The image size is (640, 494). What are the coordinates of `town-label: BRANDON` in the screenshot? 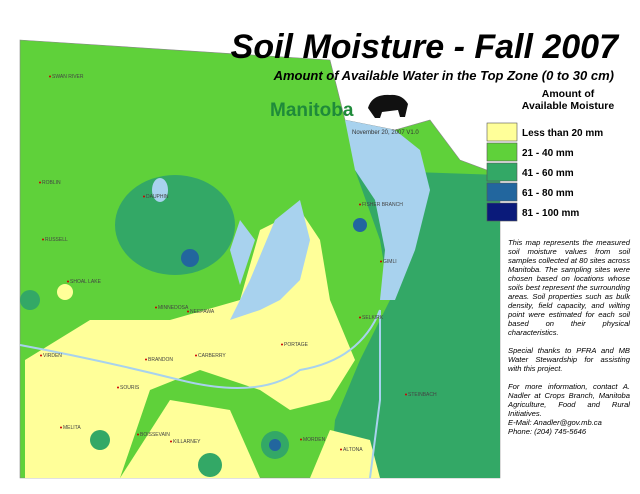 It's located at (160, 360).